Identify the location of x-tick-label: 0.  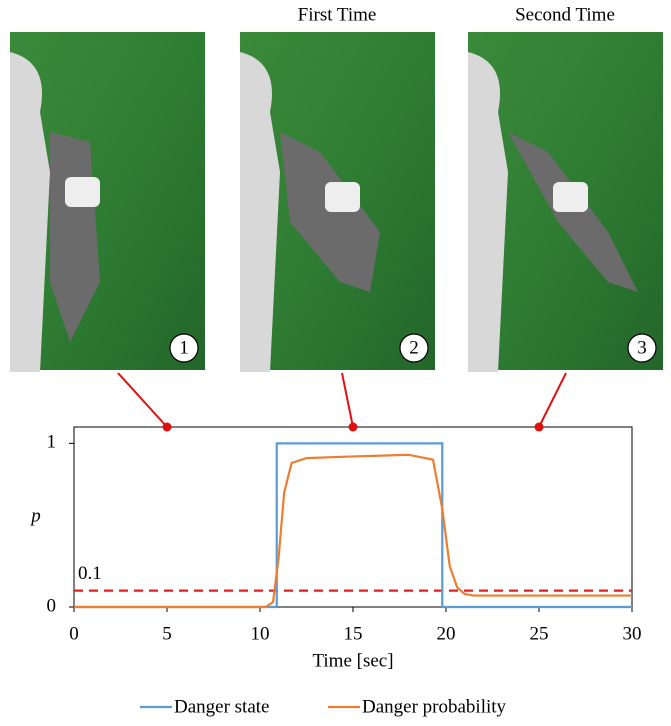
(74, 633).